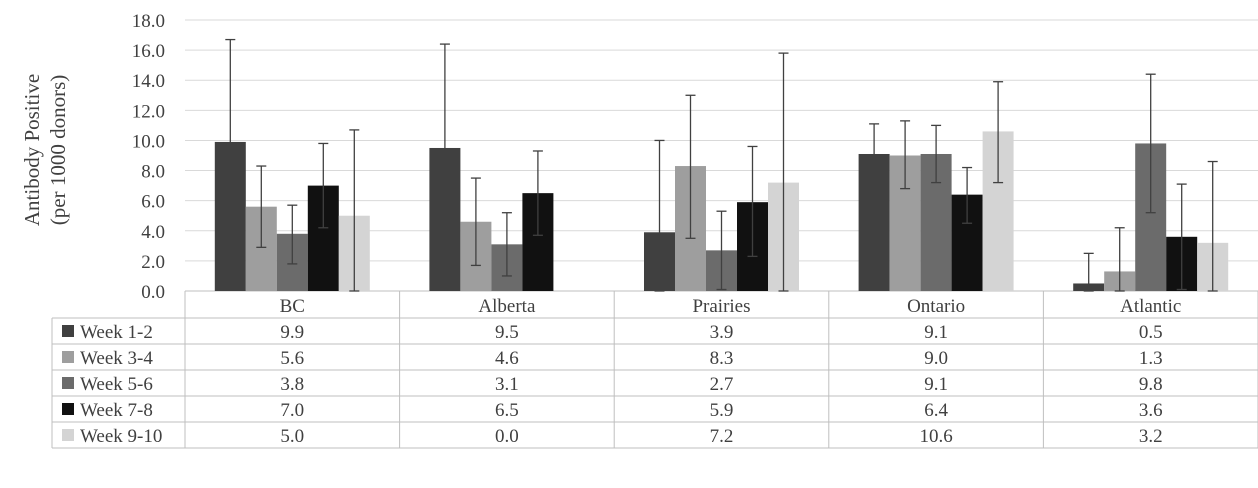 The image size is (1258, 488). Describe the element at coordinates (722, 358) in the screenshot. I see `table-cell-value: 8.3` at that location.